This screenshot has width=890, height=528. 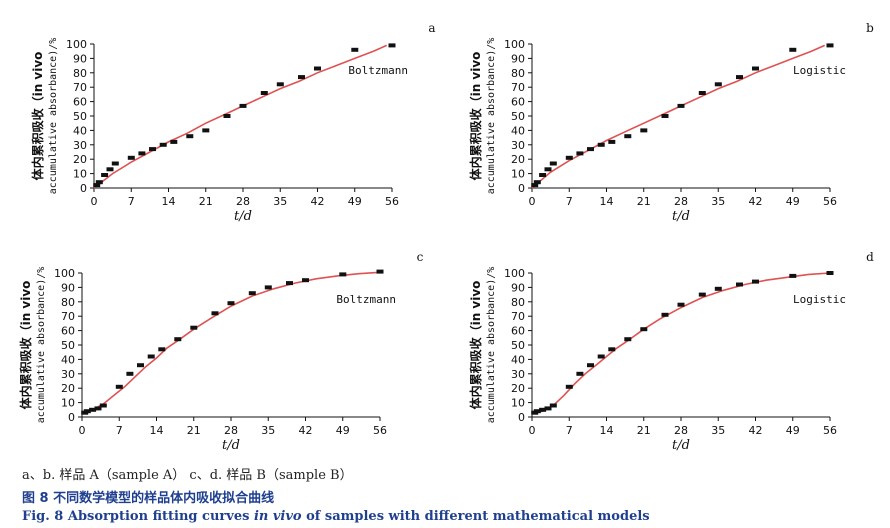 I want to click on y-axis-label-cn-a: 体内累积吸收（in vivo, so click(x=37, y=116).